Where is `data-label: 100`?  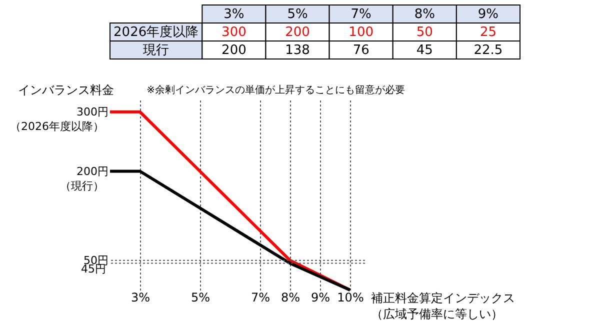 data-label: 100 is located at coordinates (361, 32).